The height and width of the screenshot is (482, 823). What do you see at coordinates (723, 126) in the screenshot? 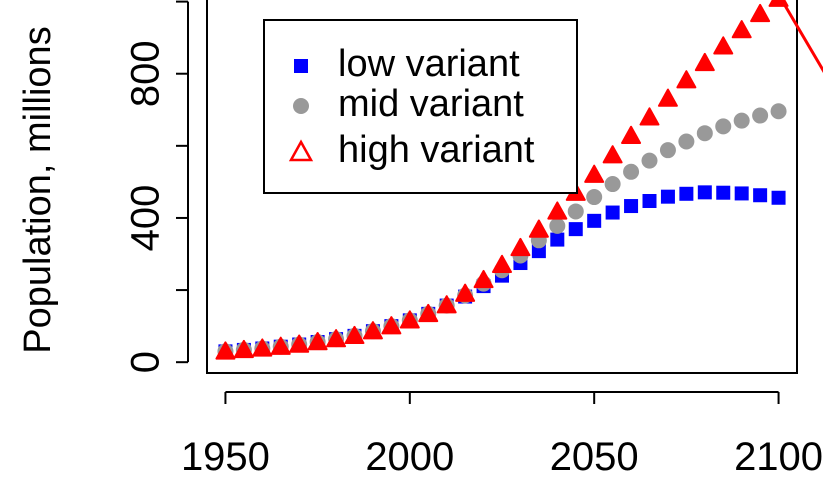
I see `point-circle-2085` at bounding box center [723, 126].